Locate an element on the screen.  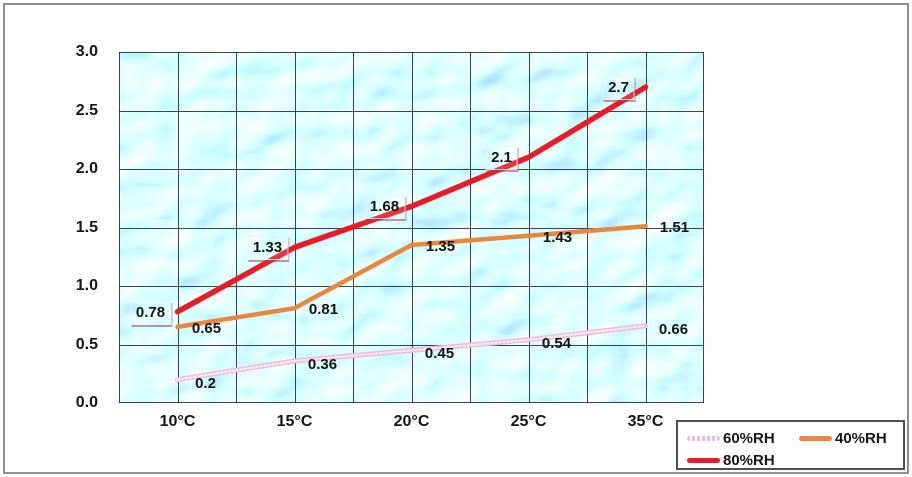
legend-swatch-60rh is located at coordinates (703, 438).